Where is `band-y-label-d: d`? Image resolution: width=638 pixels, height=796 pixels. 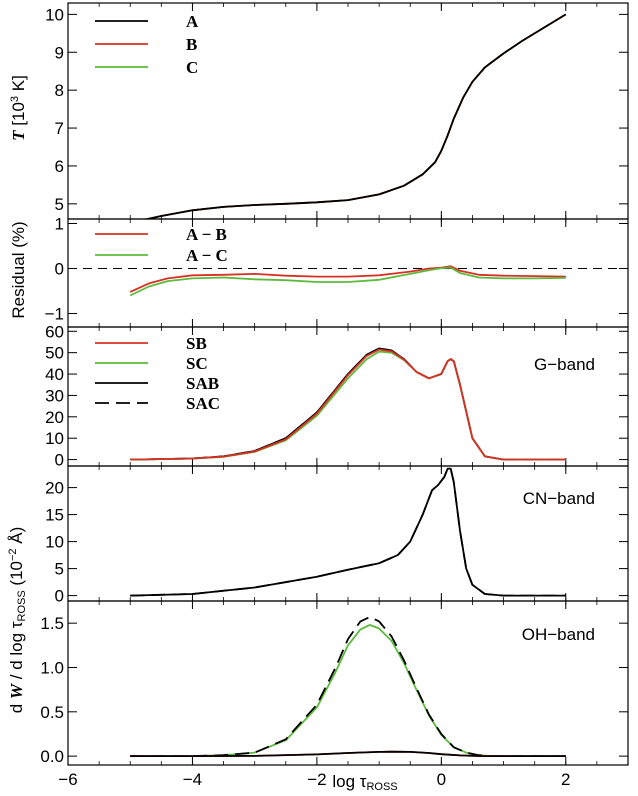 band-y-label-d: d is located at coordinates (16, 706).